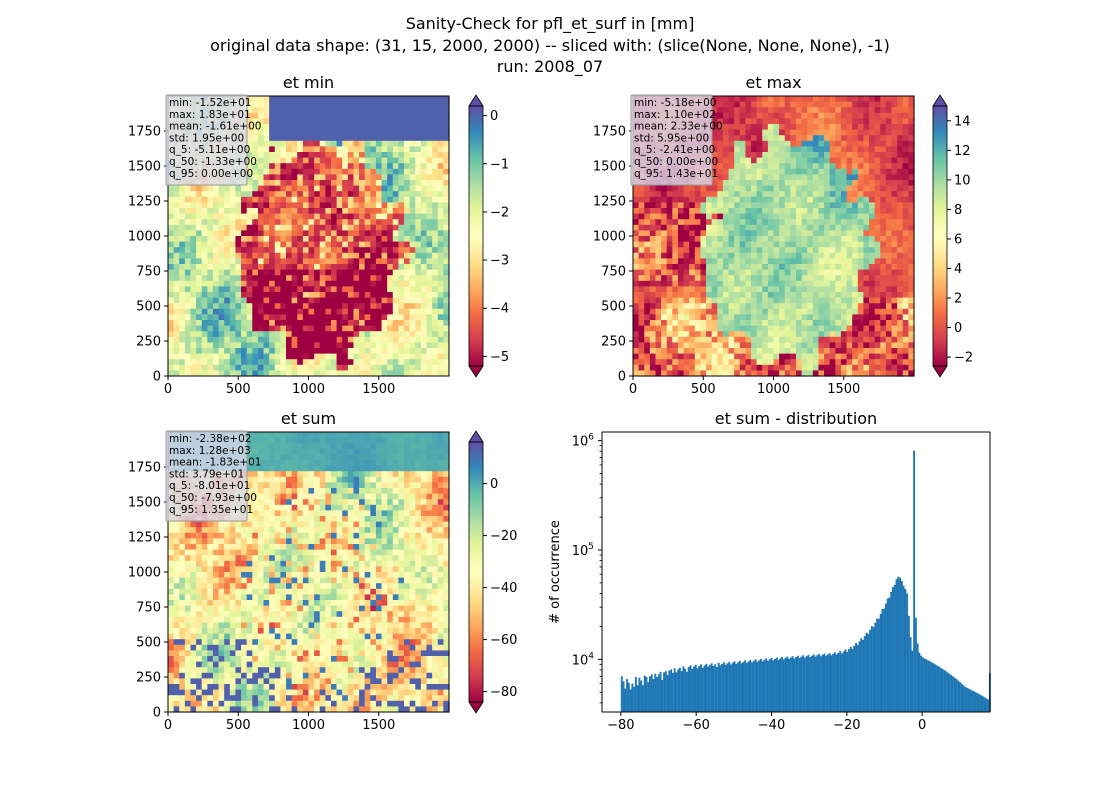 The height and width of the screenshot is (800, 1100). Describe the element at coordinates (962, 121) in the screenshot. I see `colorbar-tick-label: 14` at that location.